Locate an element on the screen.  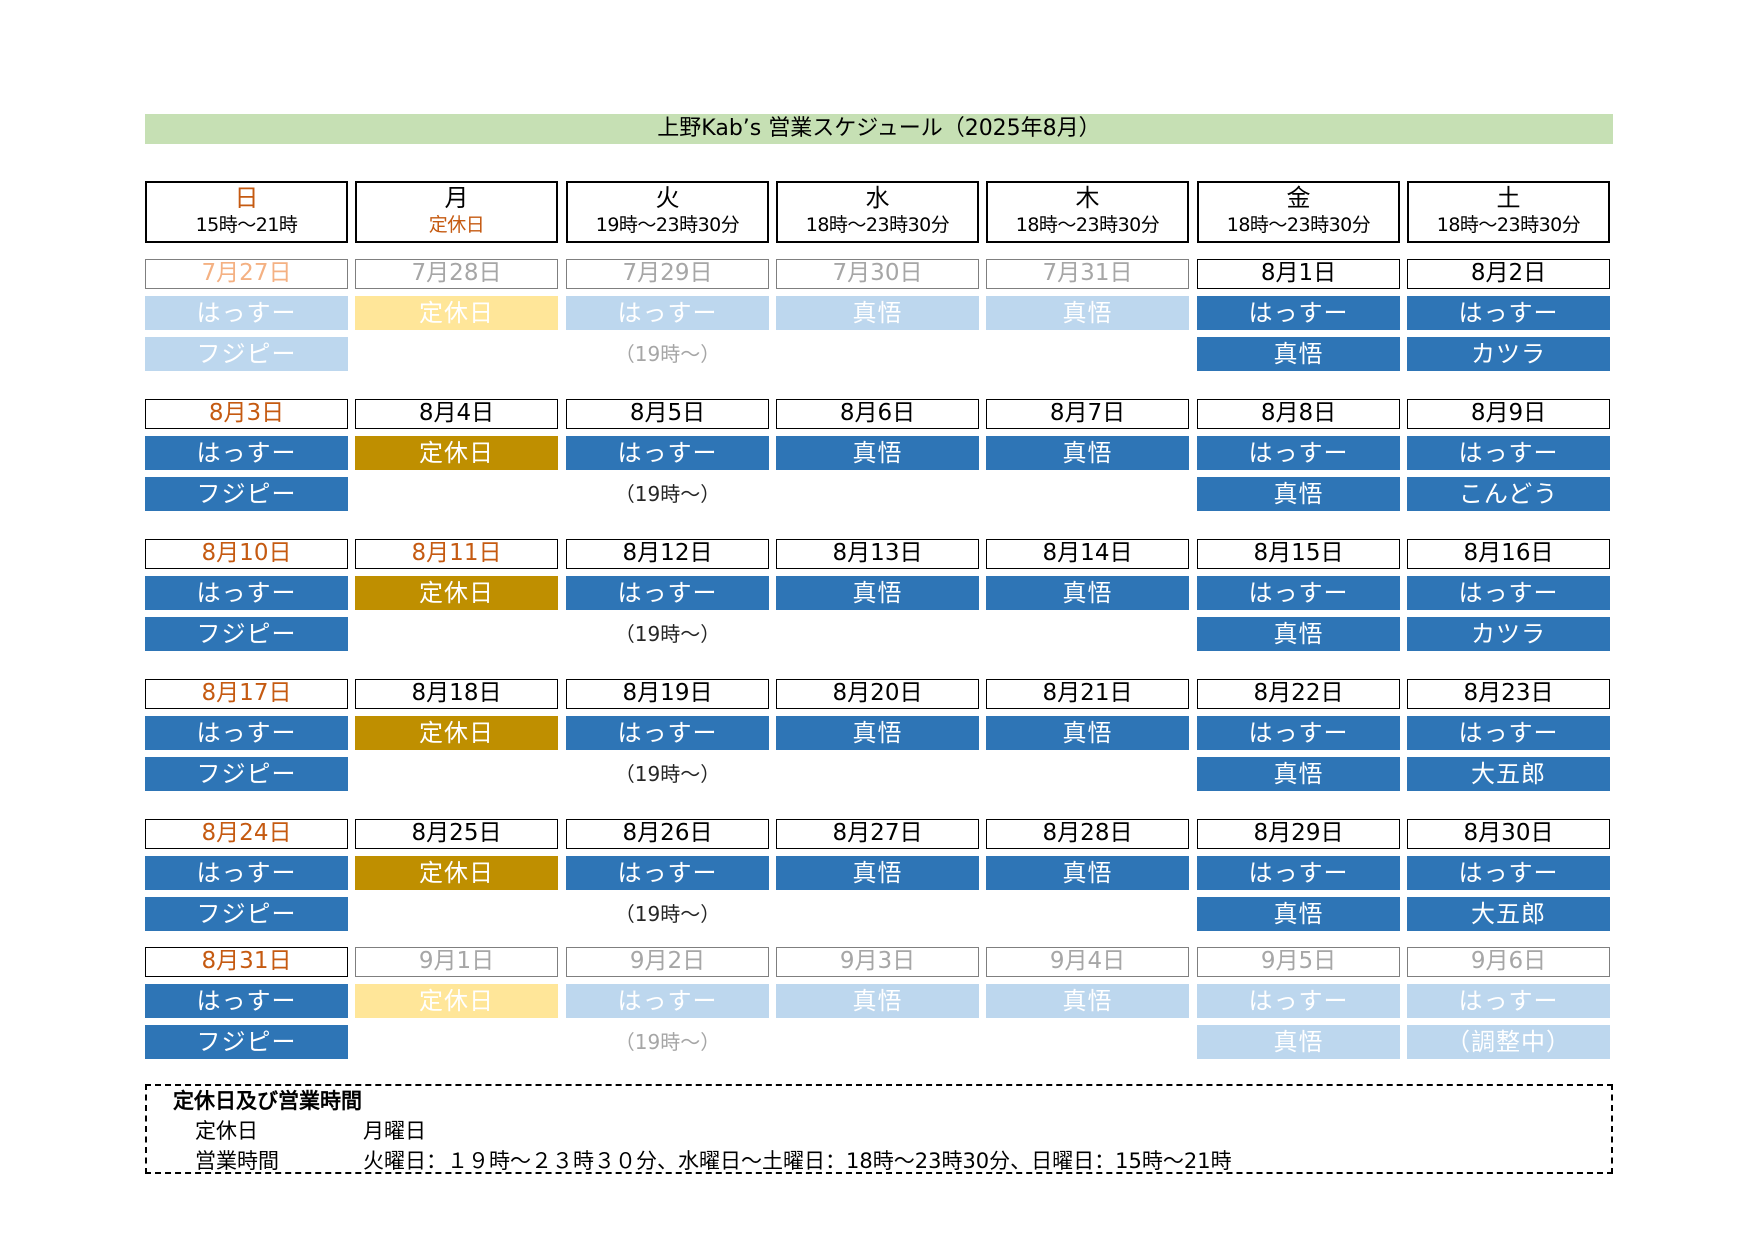
date-cell: 8月5日 is located at coordinates (667, 414).